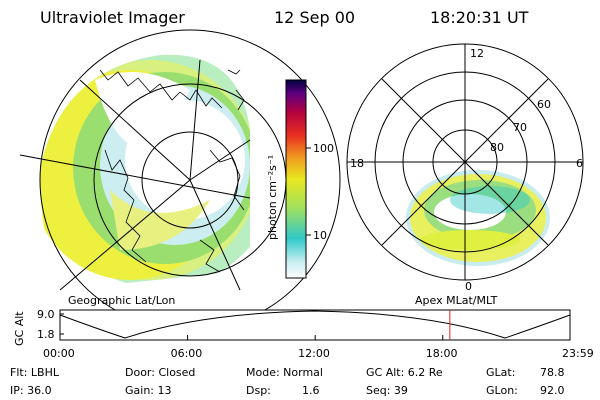 The image size is (600, 400). Describe the element at coordinates (387, 390) in the screenshot. I see `status-seq: Seq: 39` at that location.